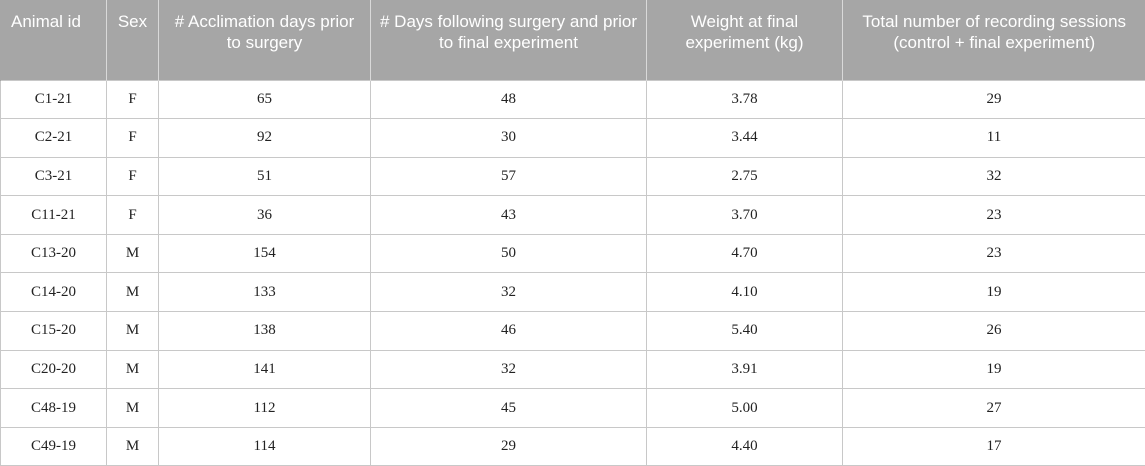 The width and height of the screenshot is (1145, 466). Describe the element at coordinates (744, 215) in the screenshot. I see `cell-weight: 3.70` at that location.